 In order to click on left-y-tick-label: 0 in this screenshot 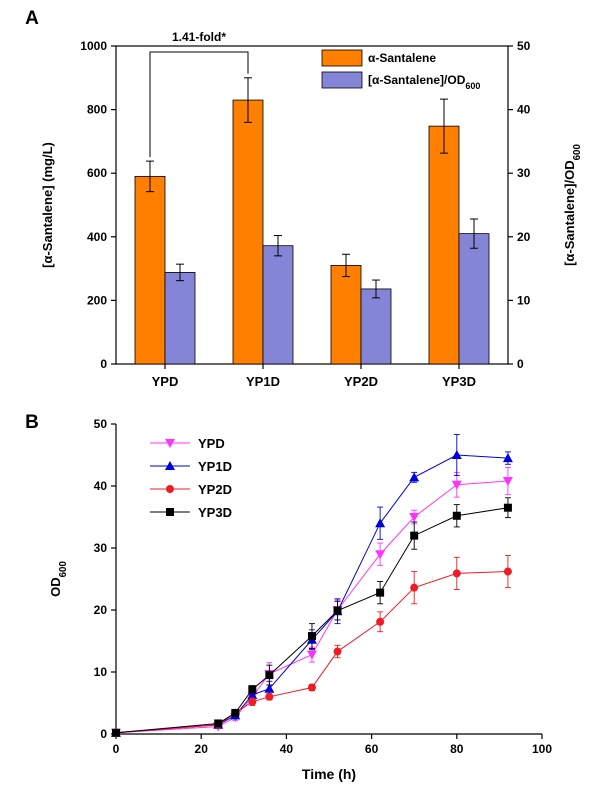, I will do `click(103, 364)`.